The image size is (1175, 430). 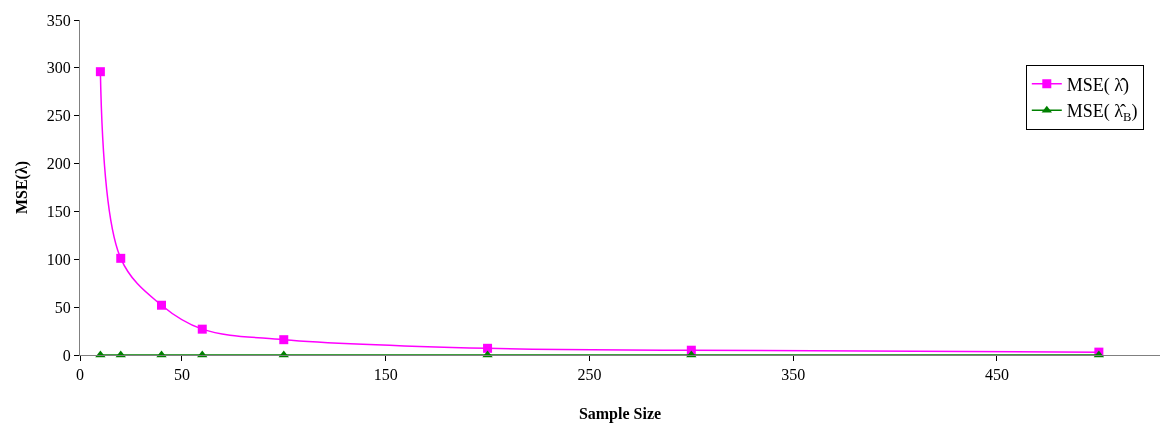 What do you see at coordinates (58, 20) in the screenshot?
I see `y-tick-label: 350` at bounding box center [58, 20].